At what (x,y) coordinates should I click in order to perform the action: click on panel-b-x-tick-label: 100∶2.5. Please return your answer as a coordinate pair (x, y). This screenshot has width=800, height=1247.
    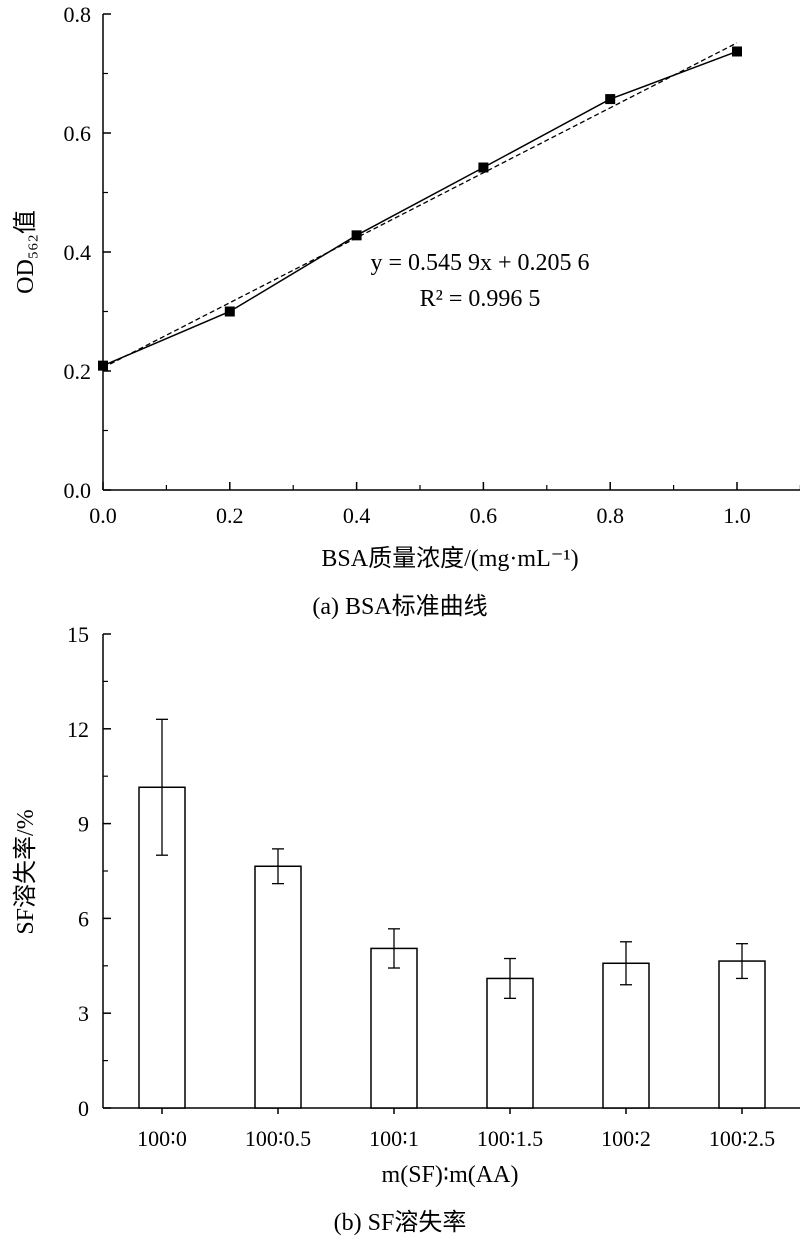
    Looking at the image, I should click on (742, 1138).